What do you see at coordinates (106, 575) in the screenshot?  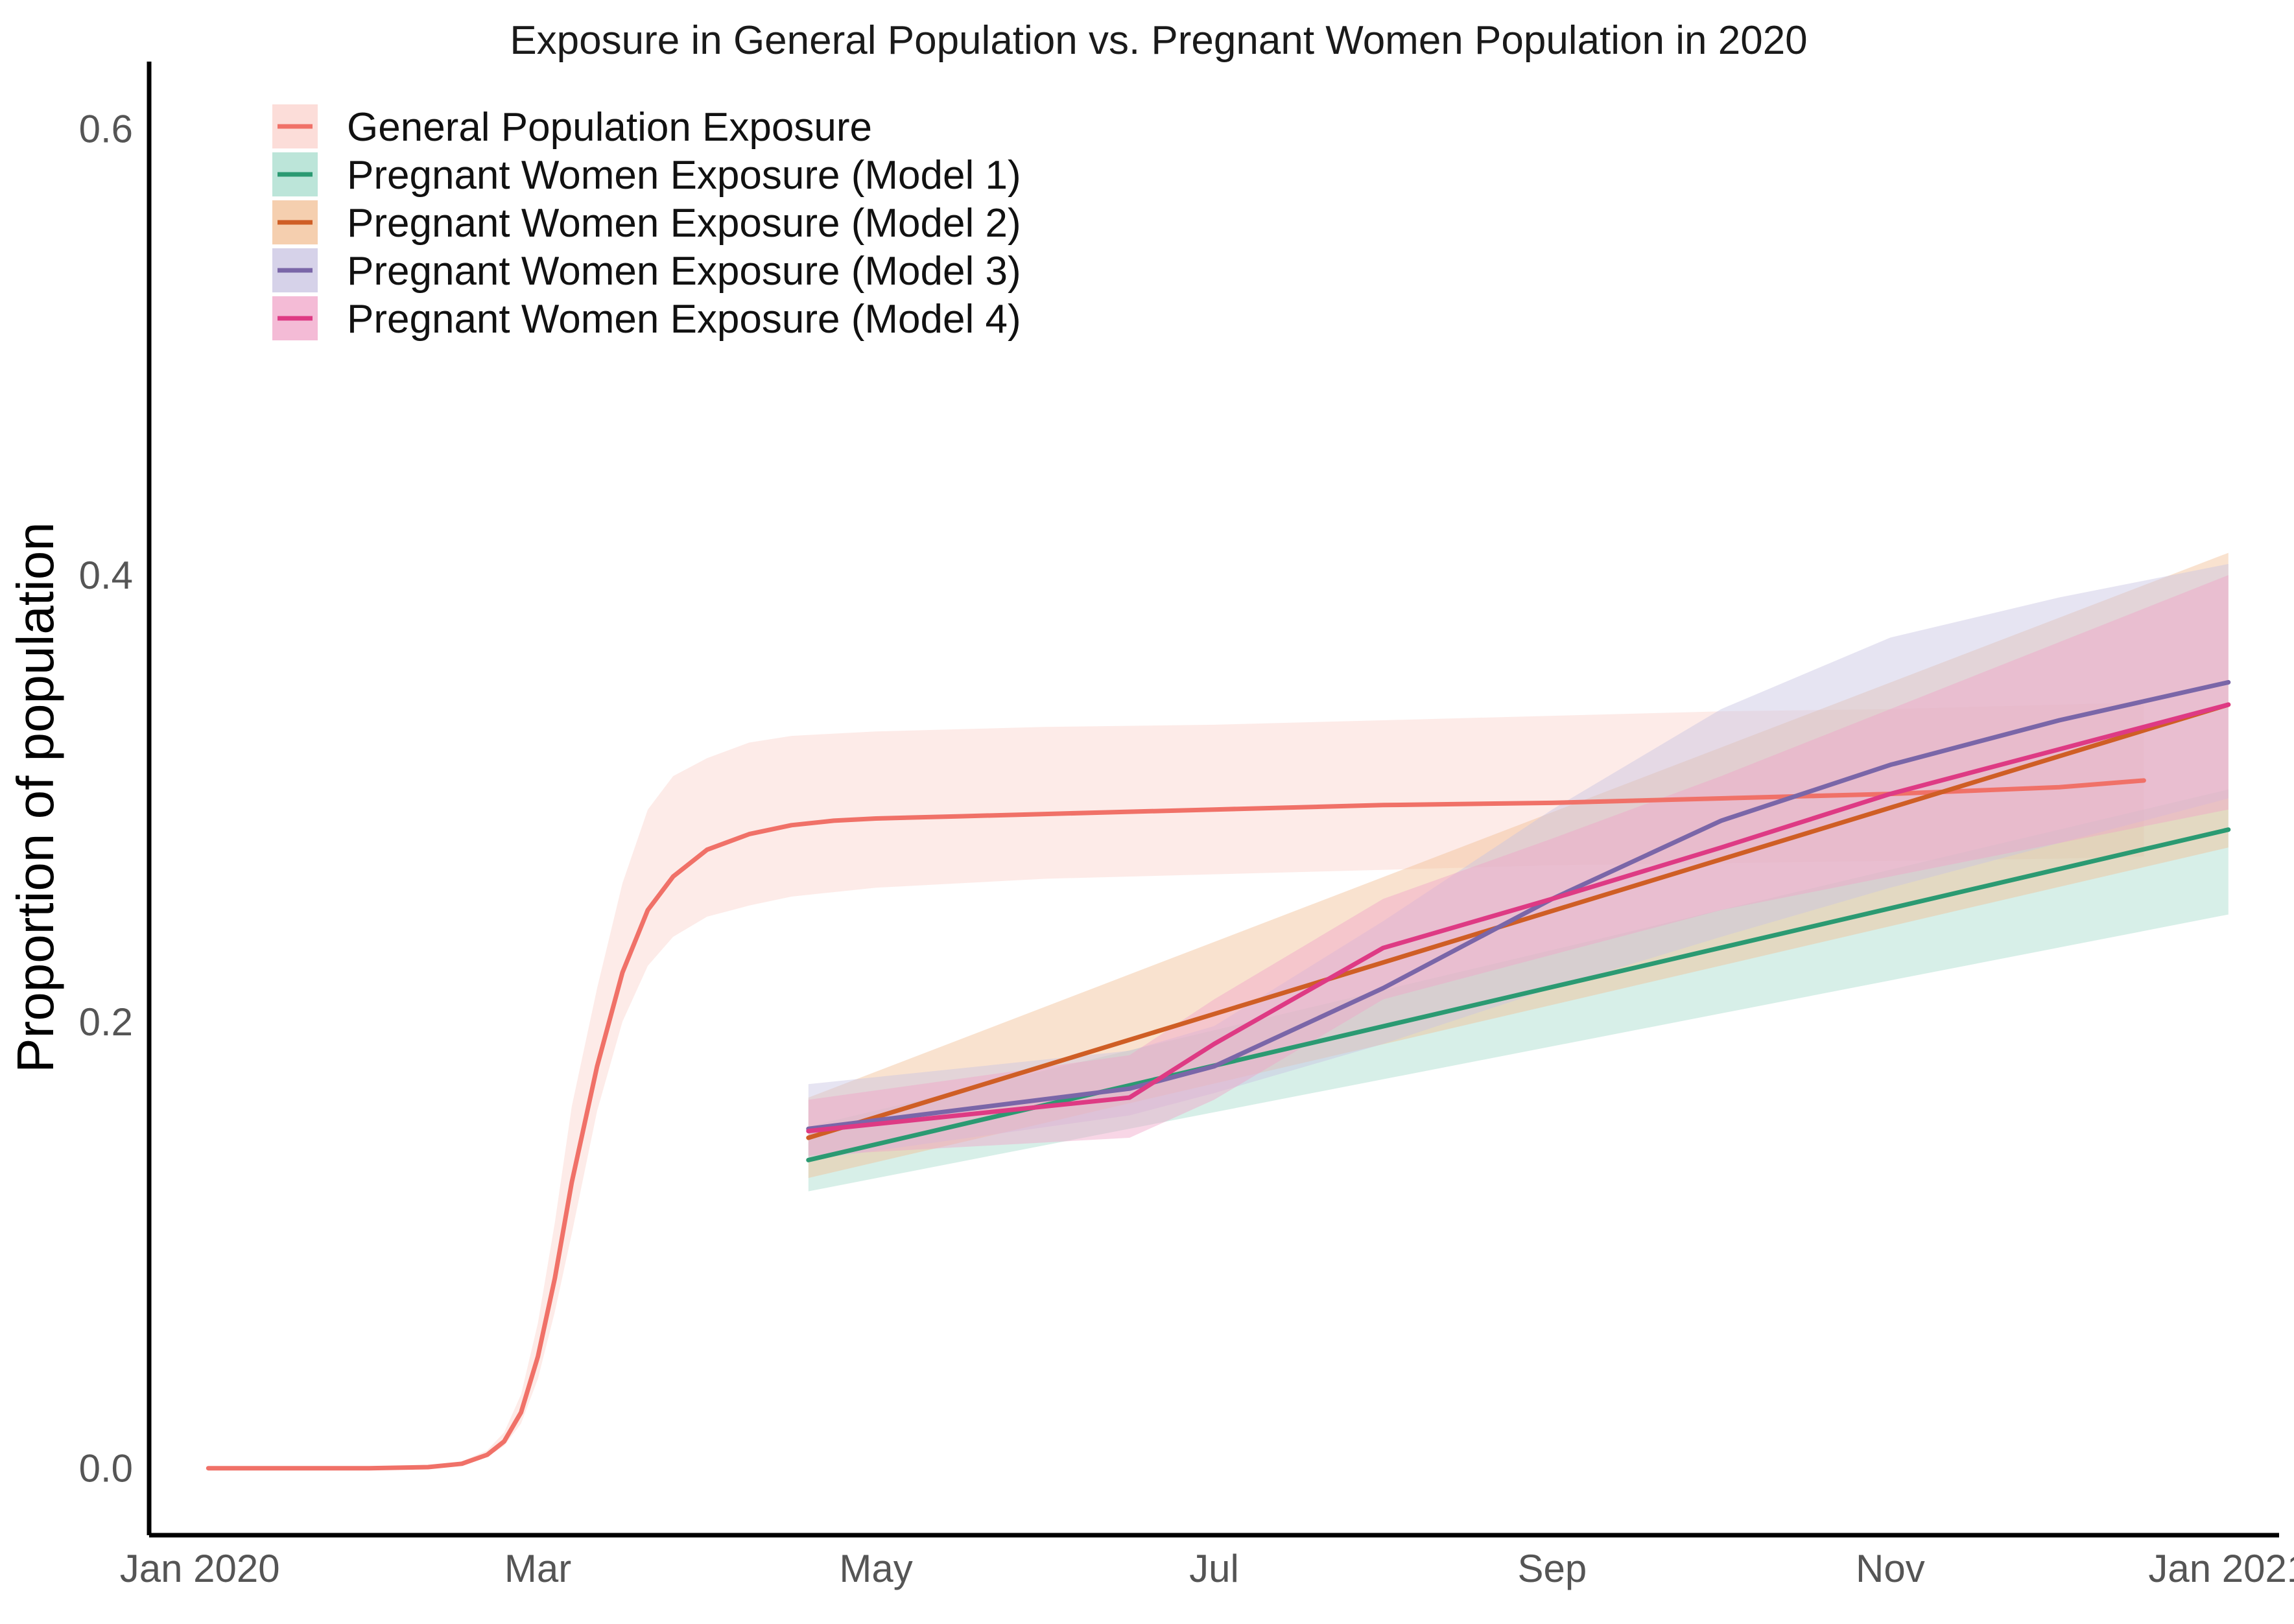 I see `y-tick-label: 0.4` at bounding box center [106, 575].